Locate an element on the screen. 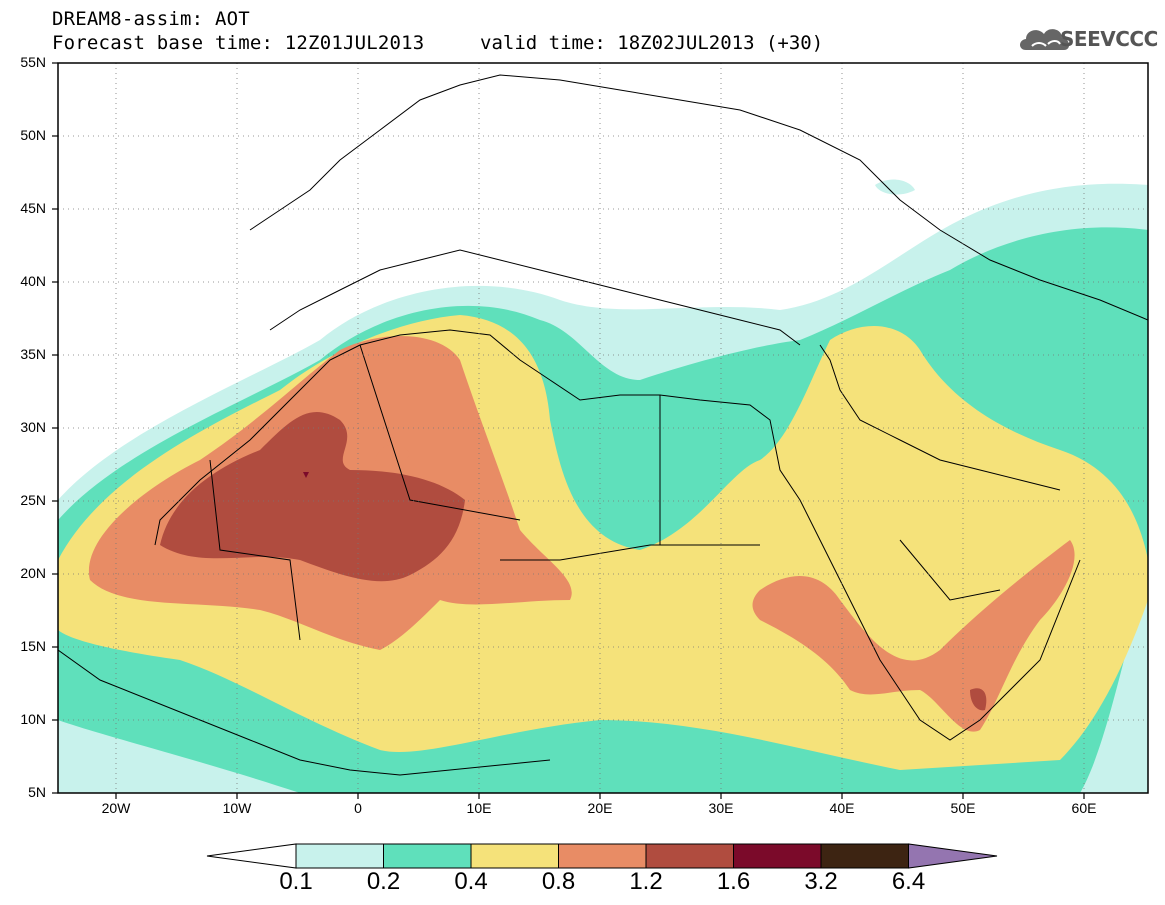 This screenshot has height=905, width=1165. lon-label-10e: 10E is located at coordinates (479, 808).